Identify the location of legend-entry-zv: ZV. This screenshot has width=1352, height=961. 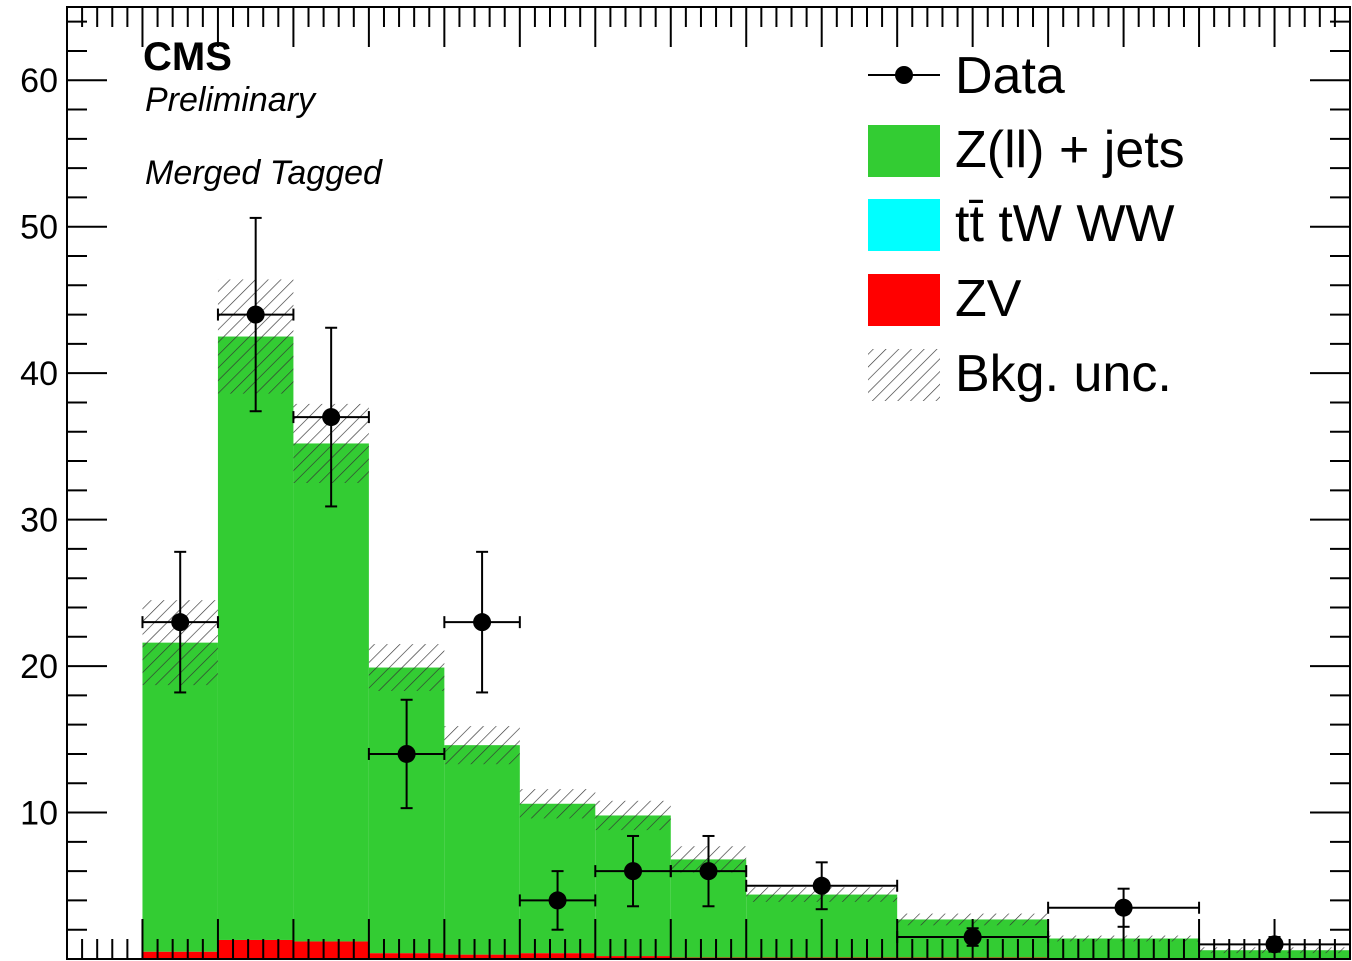
(945, 299).